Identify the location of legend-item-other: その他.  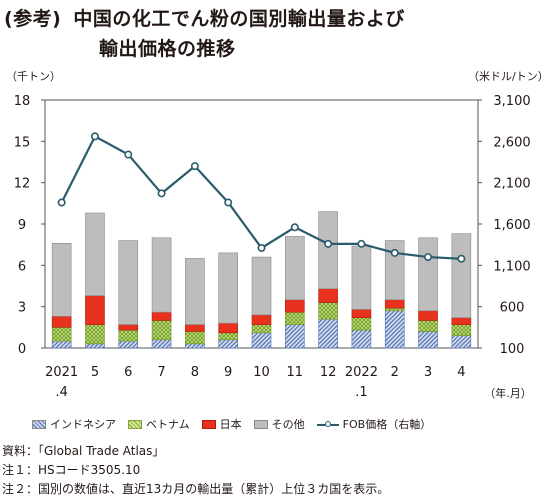
(279, 424).